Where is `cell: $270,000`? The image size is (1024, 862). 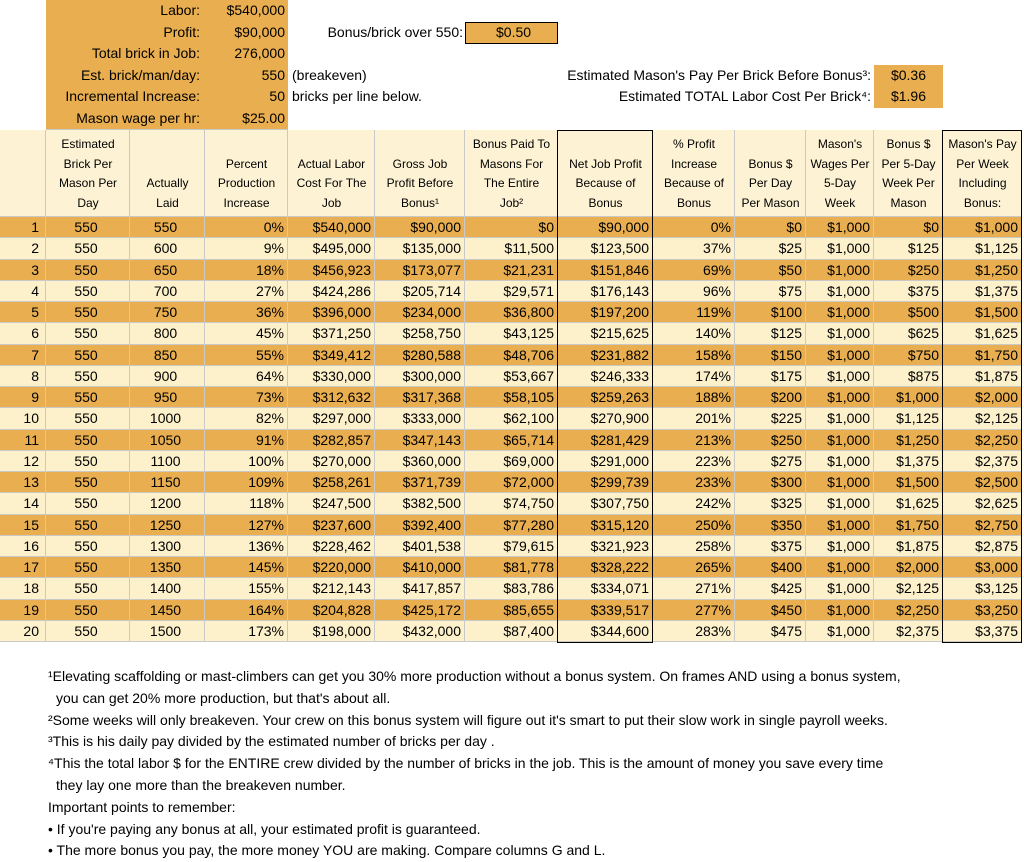
cell: $270,000 is located at coordinates (331, 461).